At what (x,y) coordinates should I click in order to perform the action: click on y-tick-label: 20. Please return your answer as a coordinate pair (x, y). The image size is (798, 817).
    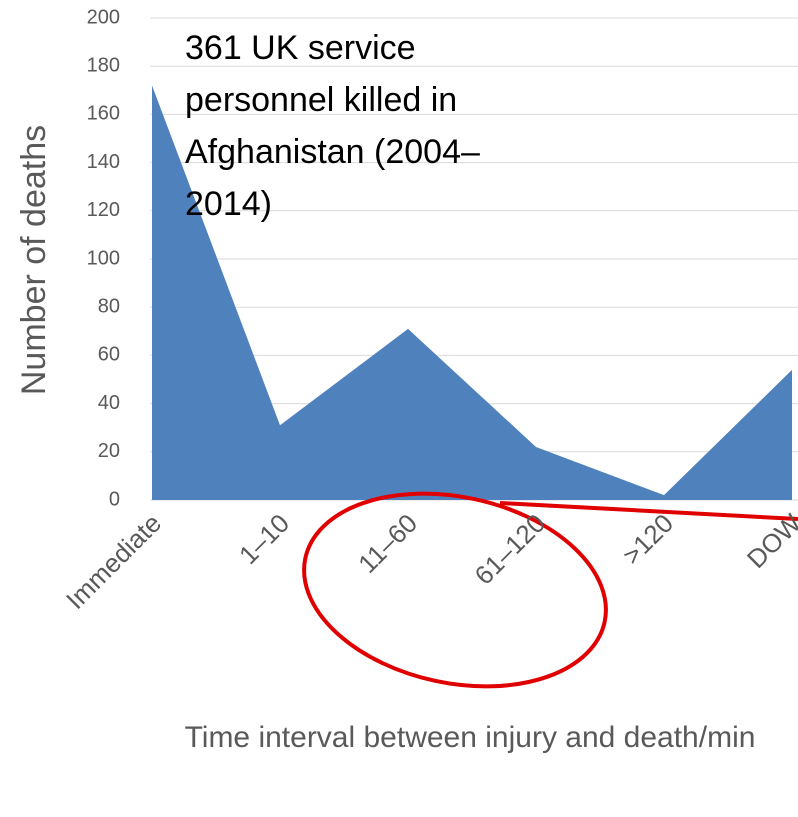
    Looking at the image, I should click on (109, 451).